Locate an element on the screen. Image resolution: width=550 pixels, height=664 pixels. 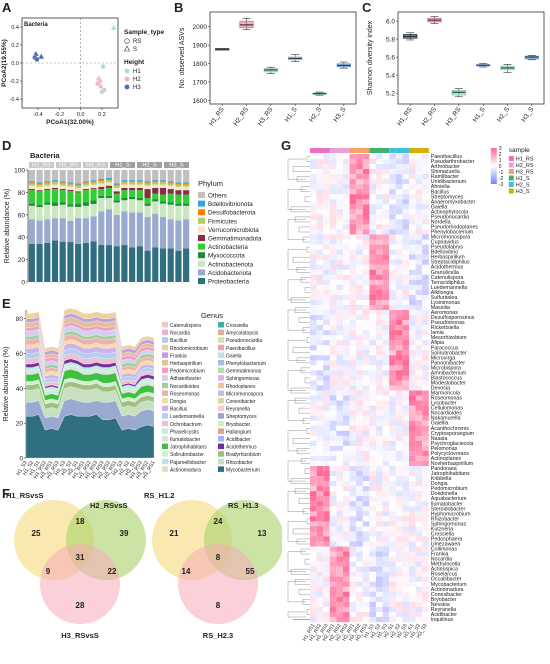
panel-label-a: A is located at coordinates (7, 7).